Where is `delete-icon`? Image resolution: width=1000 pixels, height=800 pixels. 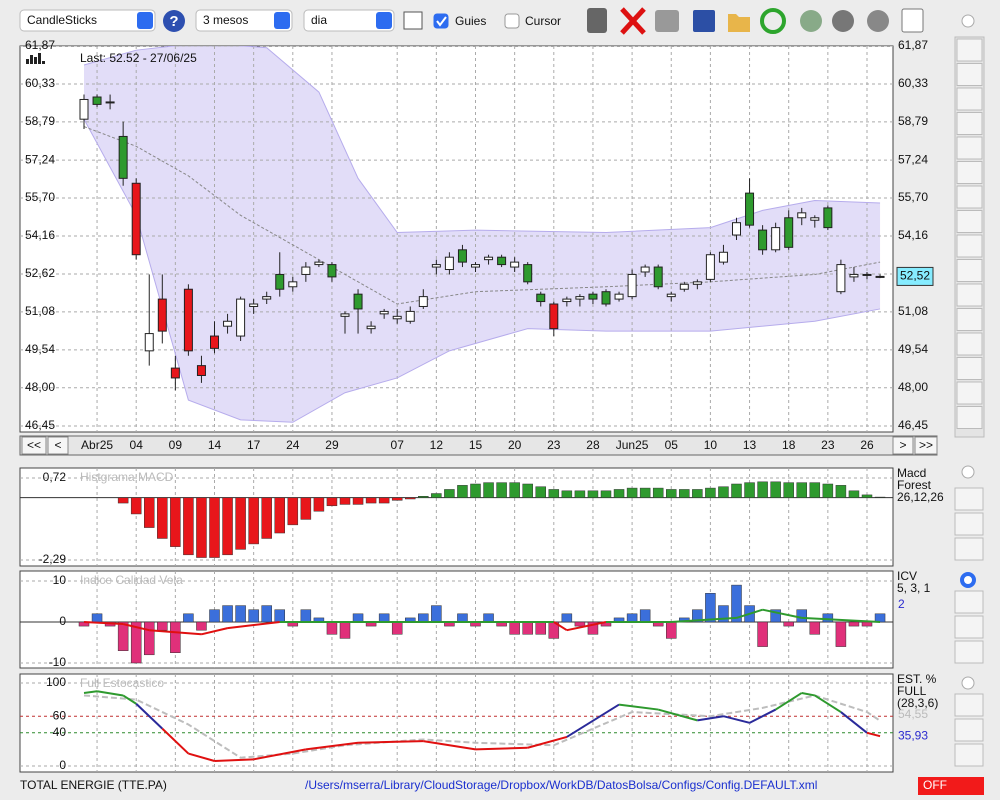
delete-icon is located at coordinates (633, 21).